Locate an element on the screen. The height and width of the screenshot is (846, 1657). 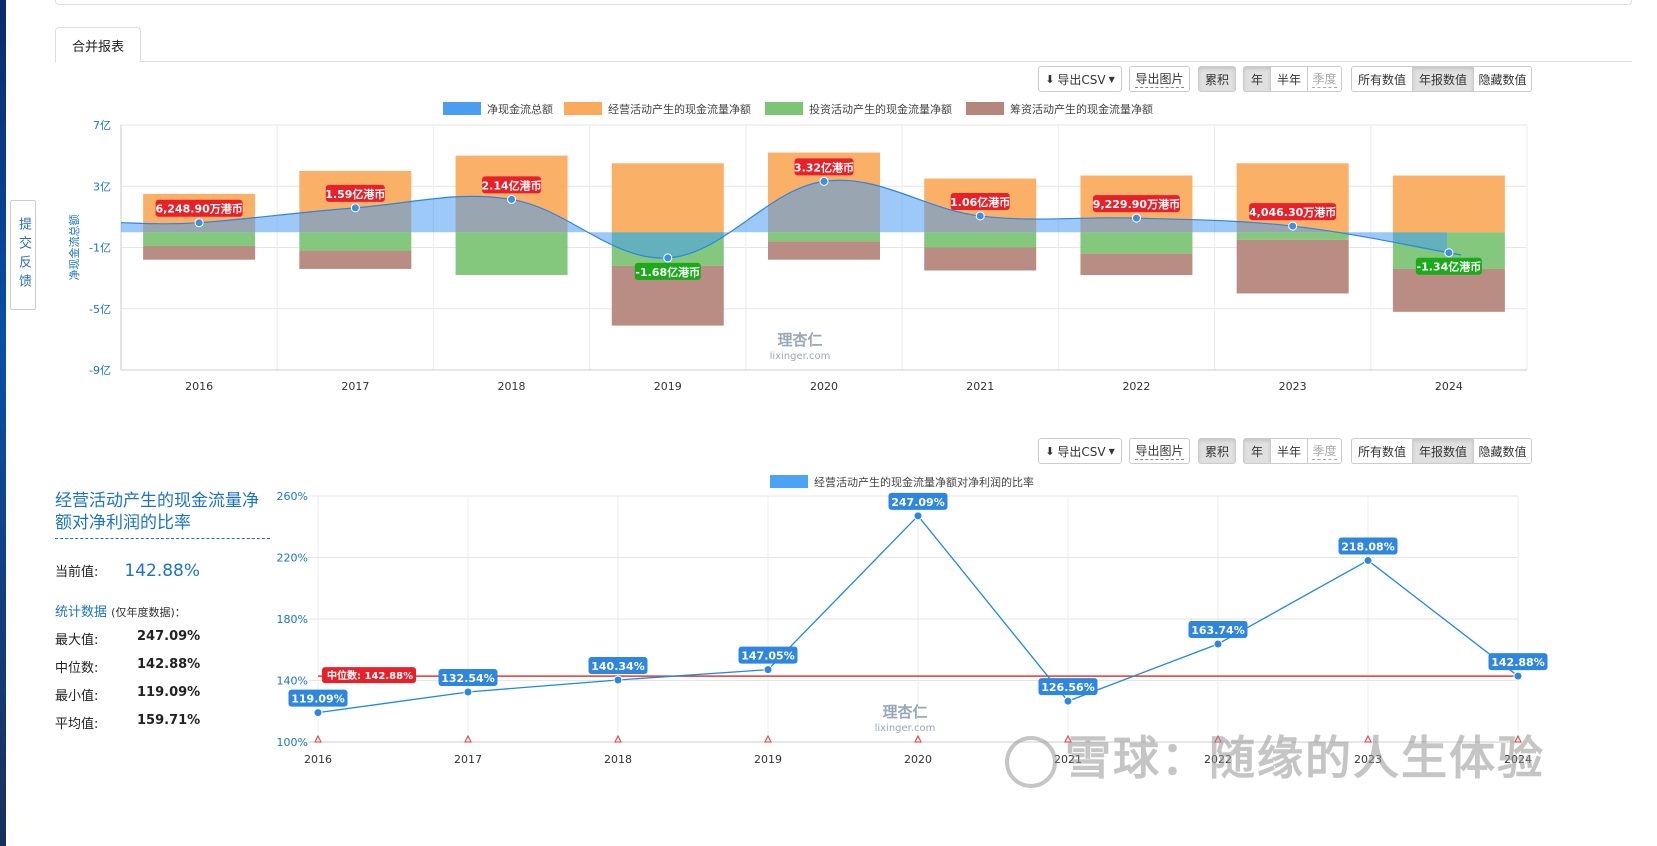
net-cashflow-data-label: 4,046.30万港币 is located at coordinates (1292, 212).